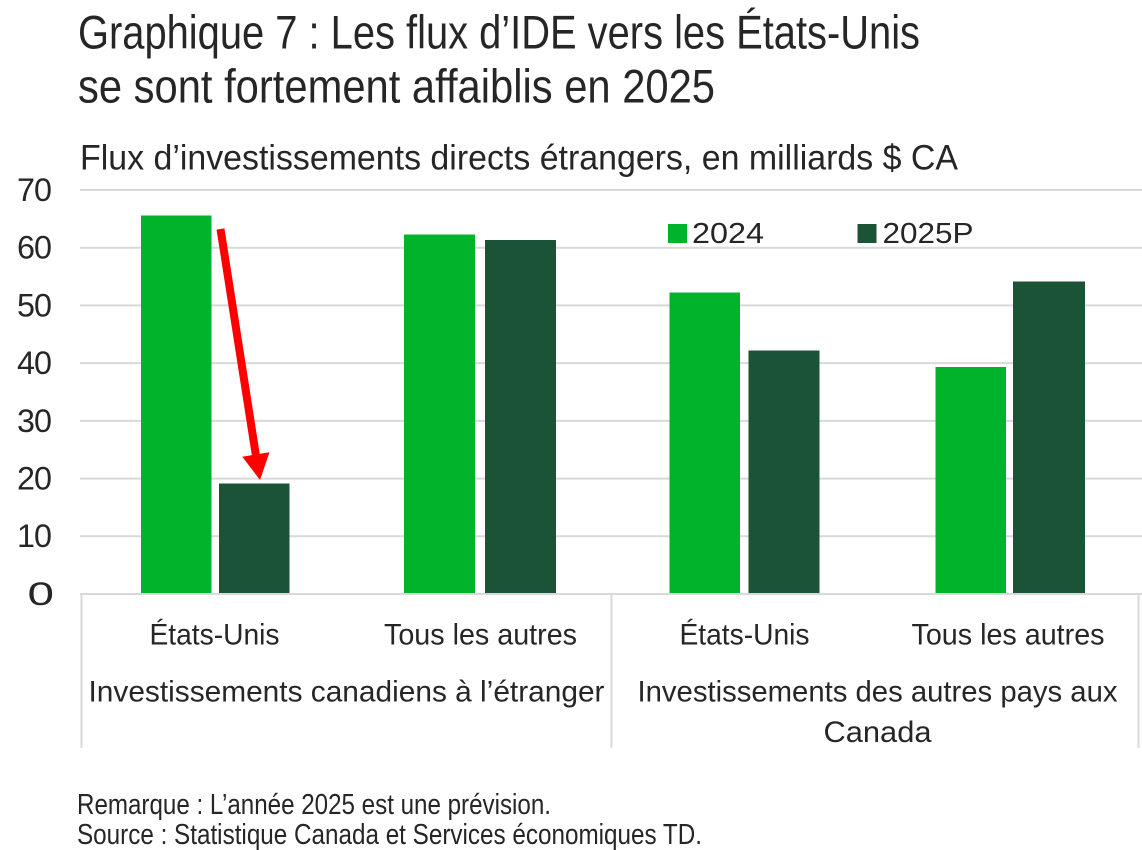  What do you see at coordinates (34, 479) in the screenshot?
I see `svg-text: 20` at bounding box center [34, 479].